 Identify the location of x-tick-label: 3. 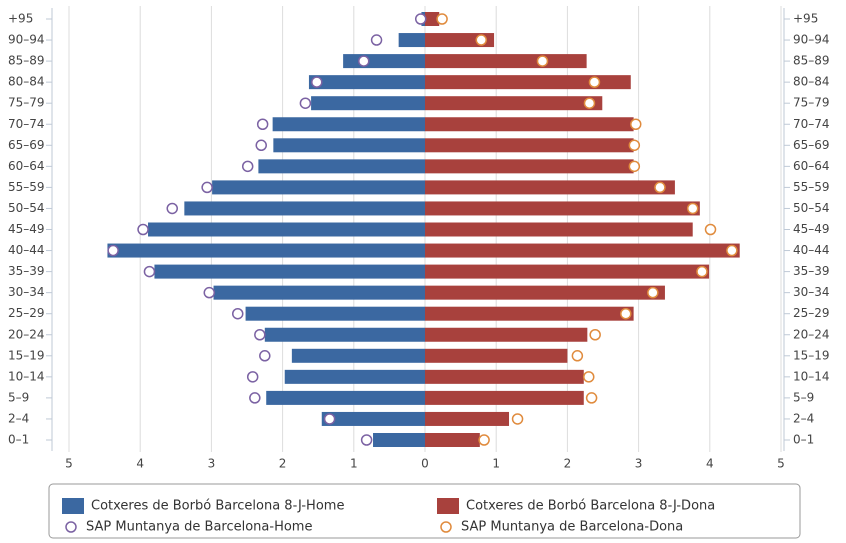
(212, 464).